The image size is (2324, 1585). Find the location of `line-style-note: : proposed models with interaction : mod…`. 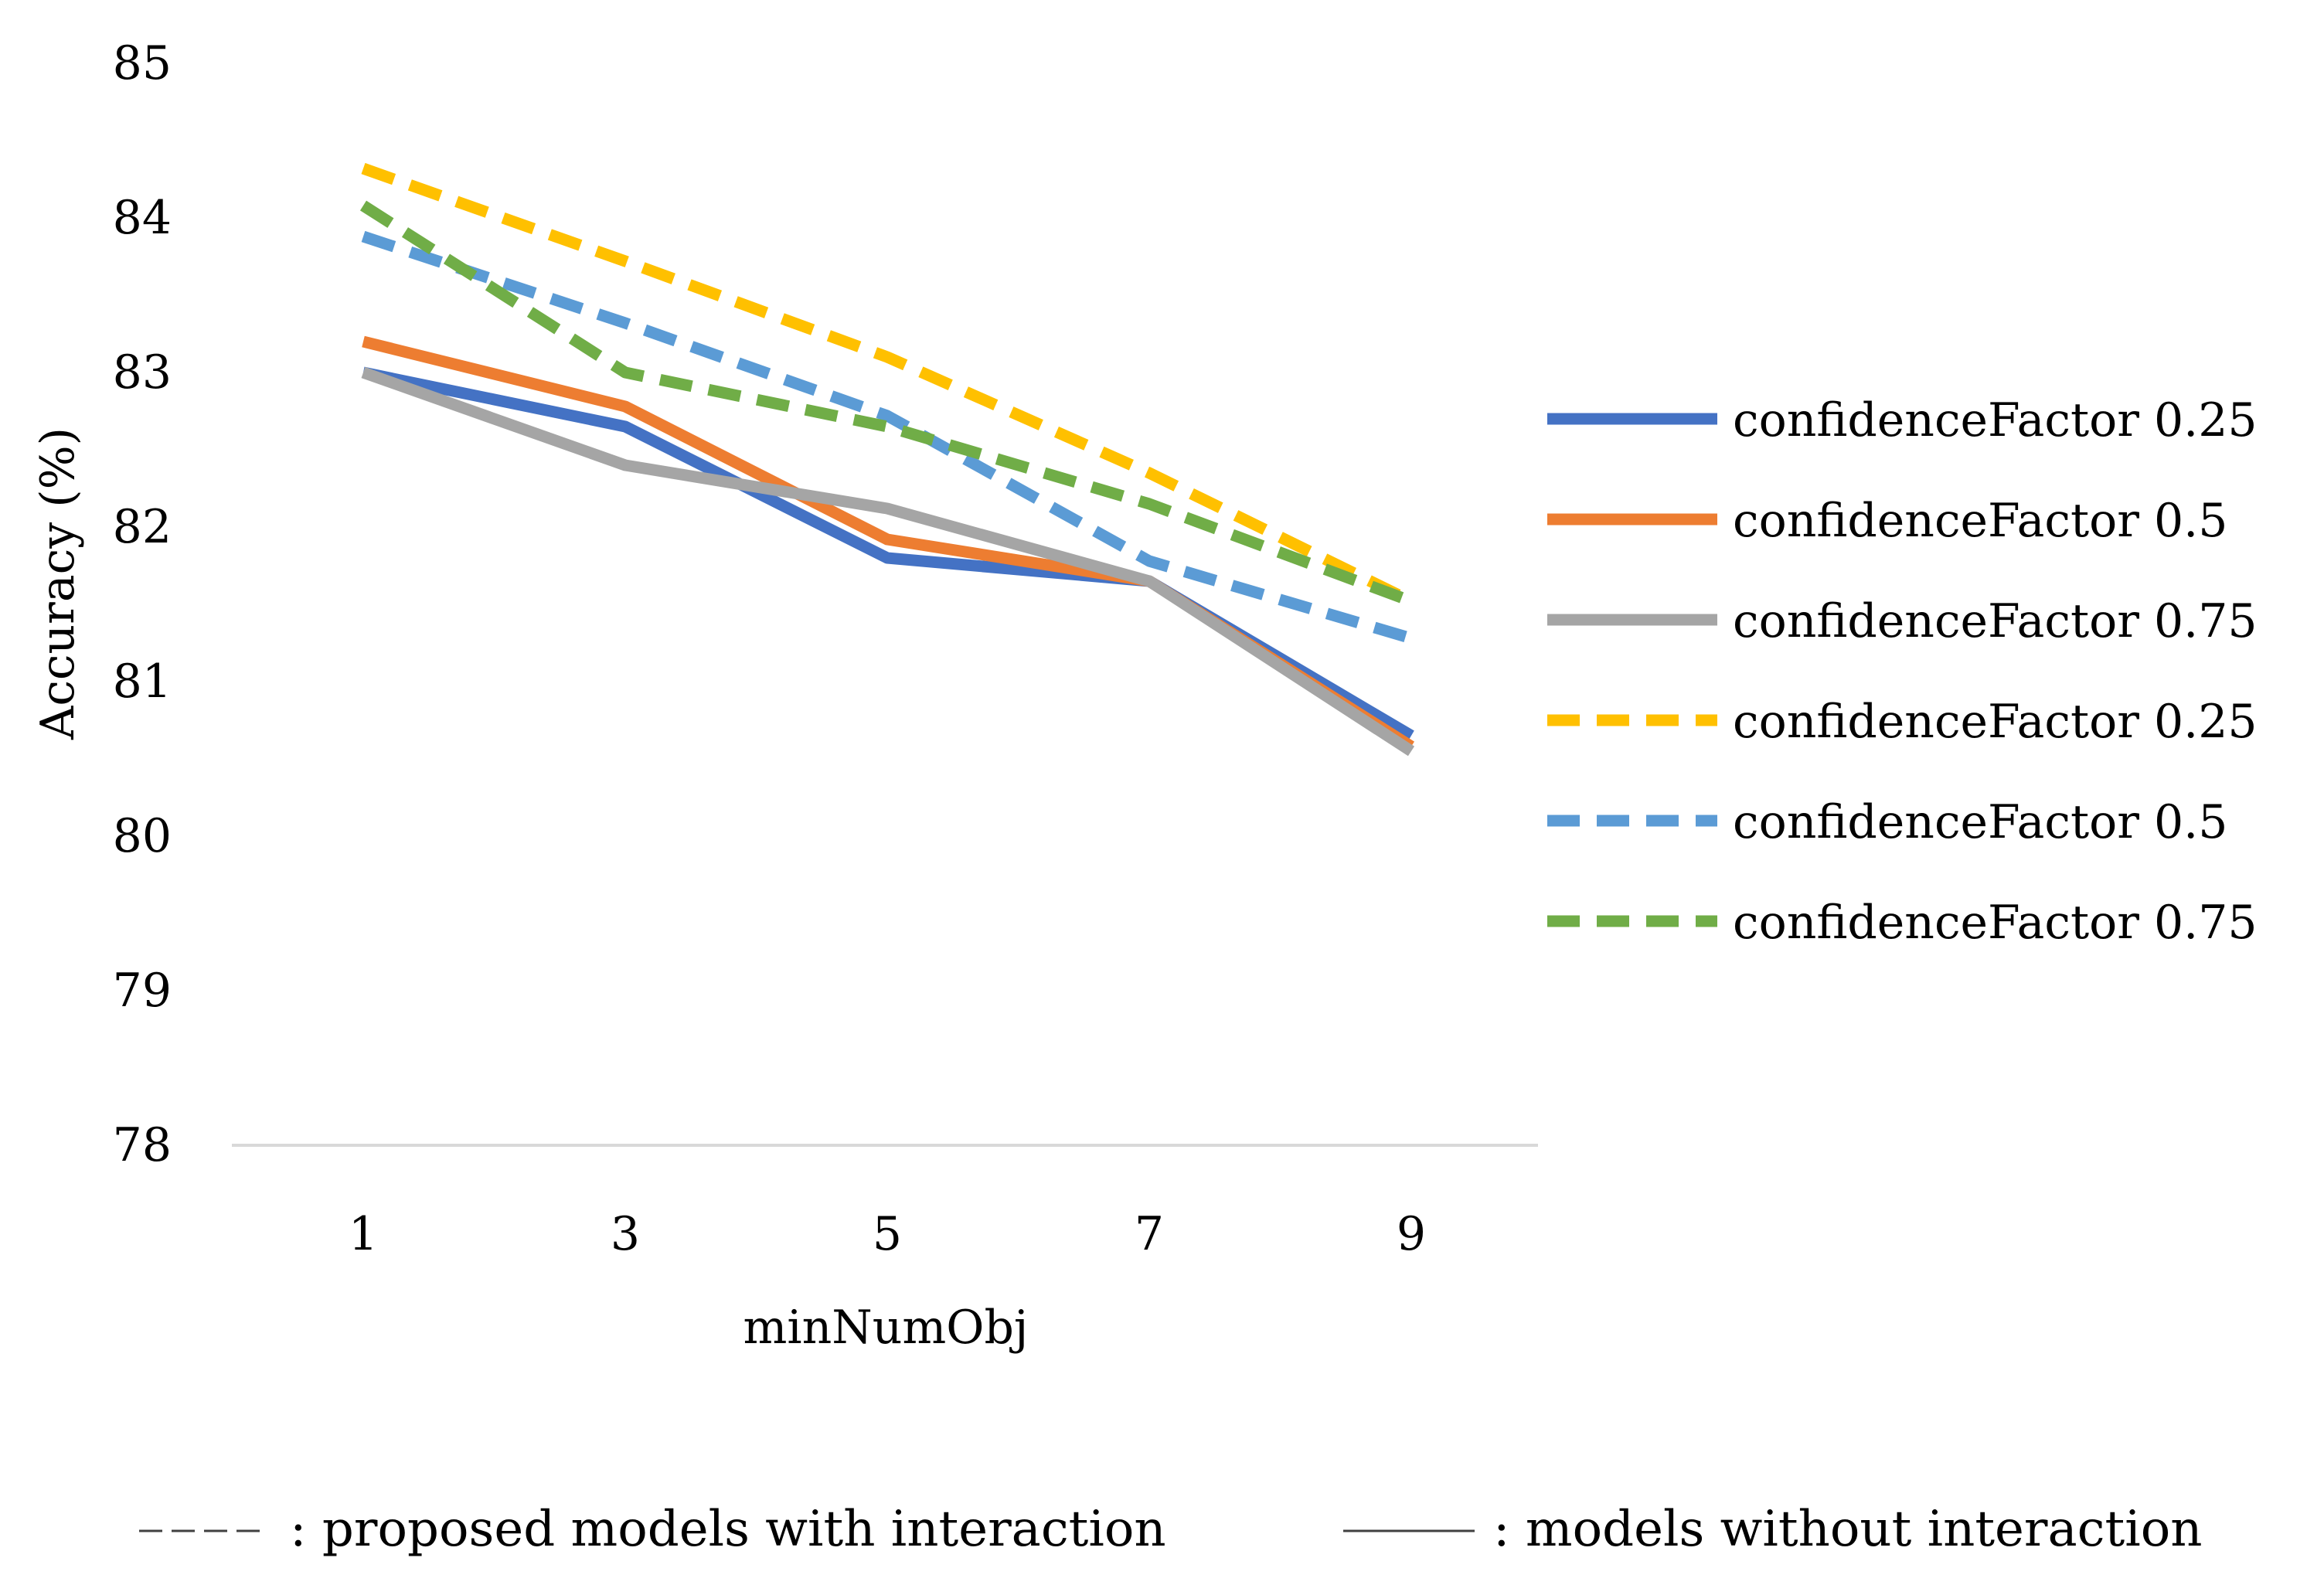

line-style-note: : proposed models with interaction : mod… is located at coordinates (1170, 1529).